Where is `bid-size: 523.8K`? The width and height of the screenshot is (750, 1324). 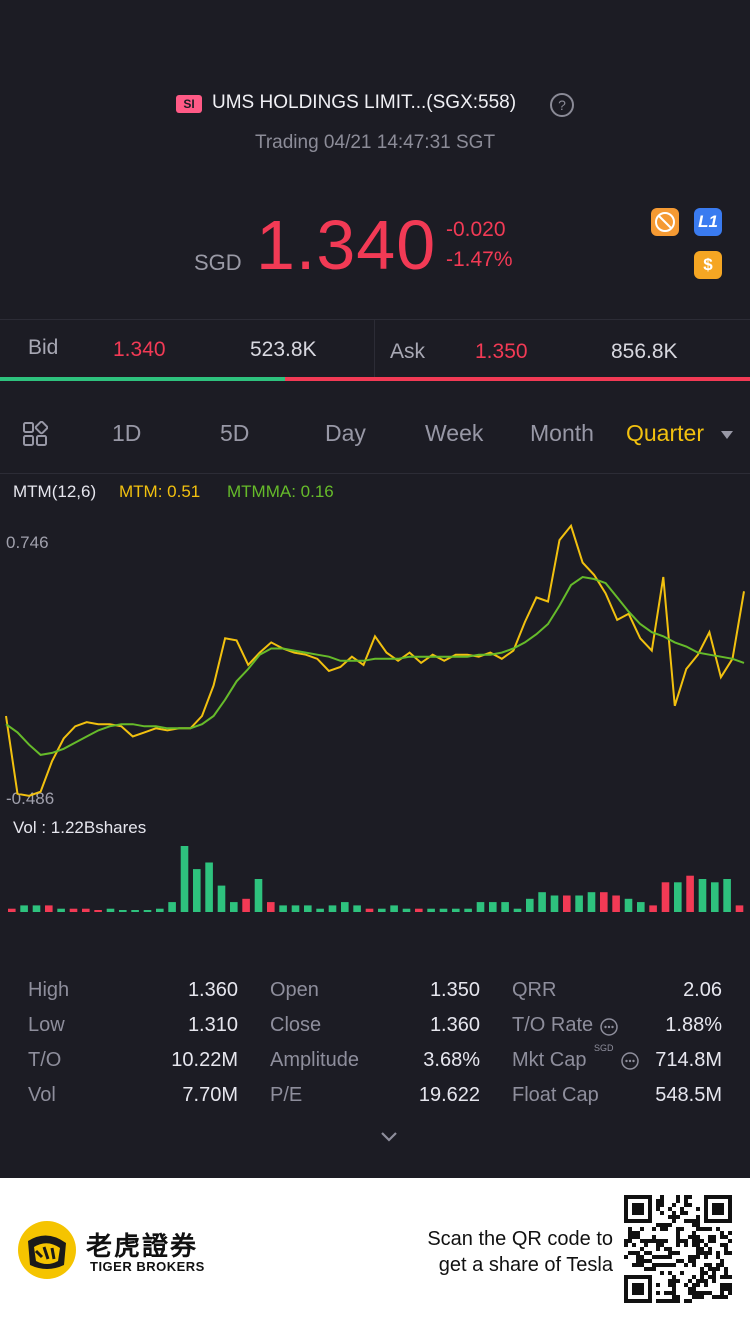 bid-size: 523.8K is located at coordinates (283, 349).